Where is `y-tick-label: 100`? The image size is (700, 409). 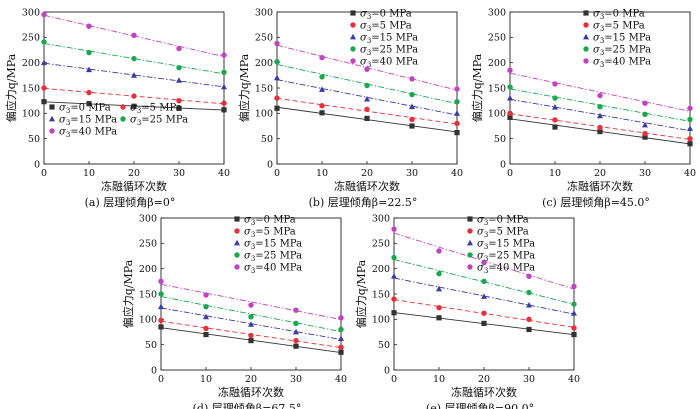 y-tick-label: 100 is located at coordinates (148, 320).